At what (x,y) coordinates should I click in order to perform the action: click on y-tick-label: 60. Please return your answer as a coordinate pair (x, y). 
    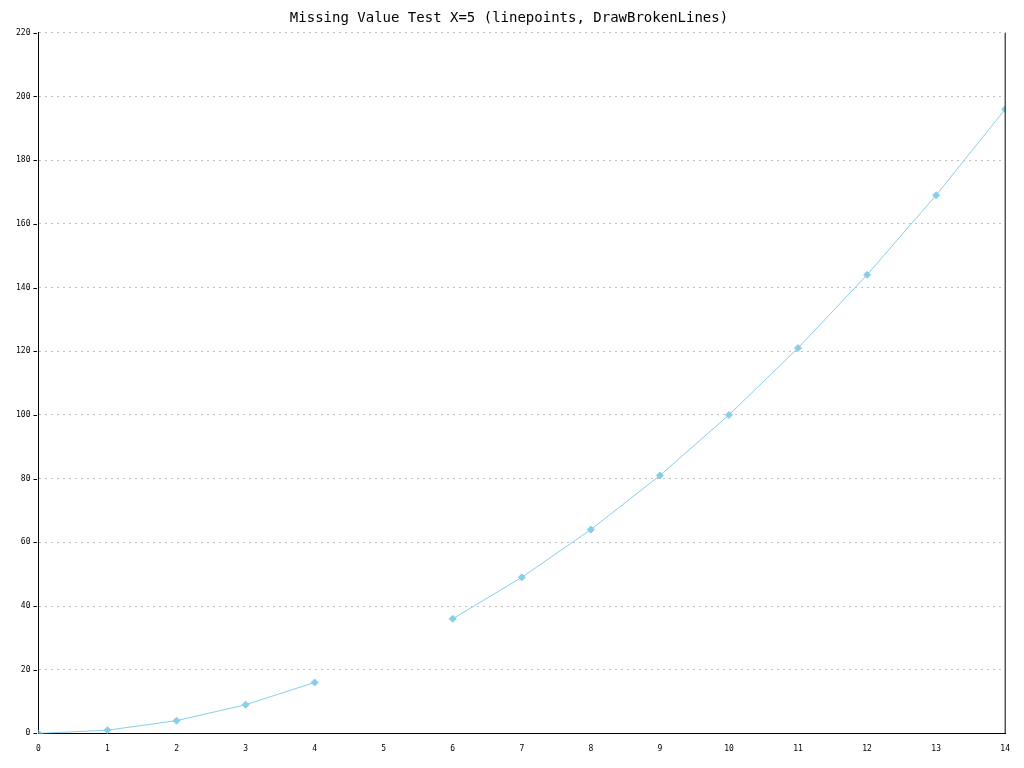
    Looking at the image, I should click on (25, 542).